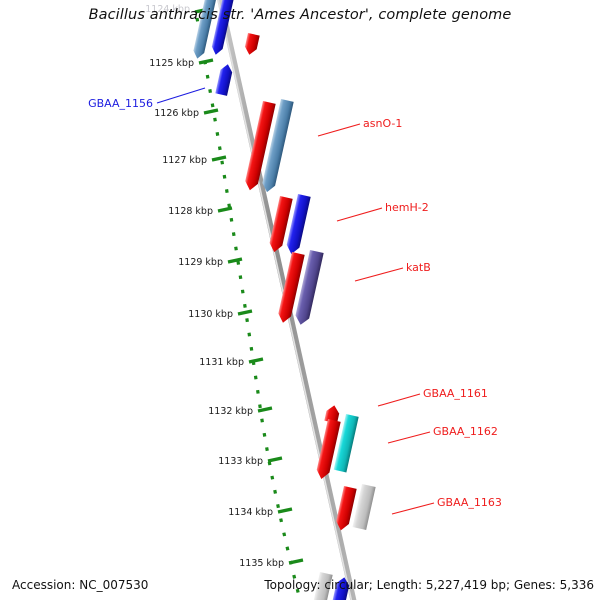 The height and width of the screenshot is (600, 600). I want to click on feature-callout-hemh-2: hemH-2, so click(382, 211).